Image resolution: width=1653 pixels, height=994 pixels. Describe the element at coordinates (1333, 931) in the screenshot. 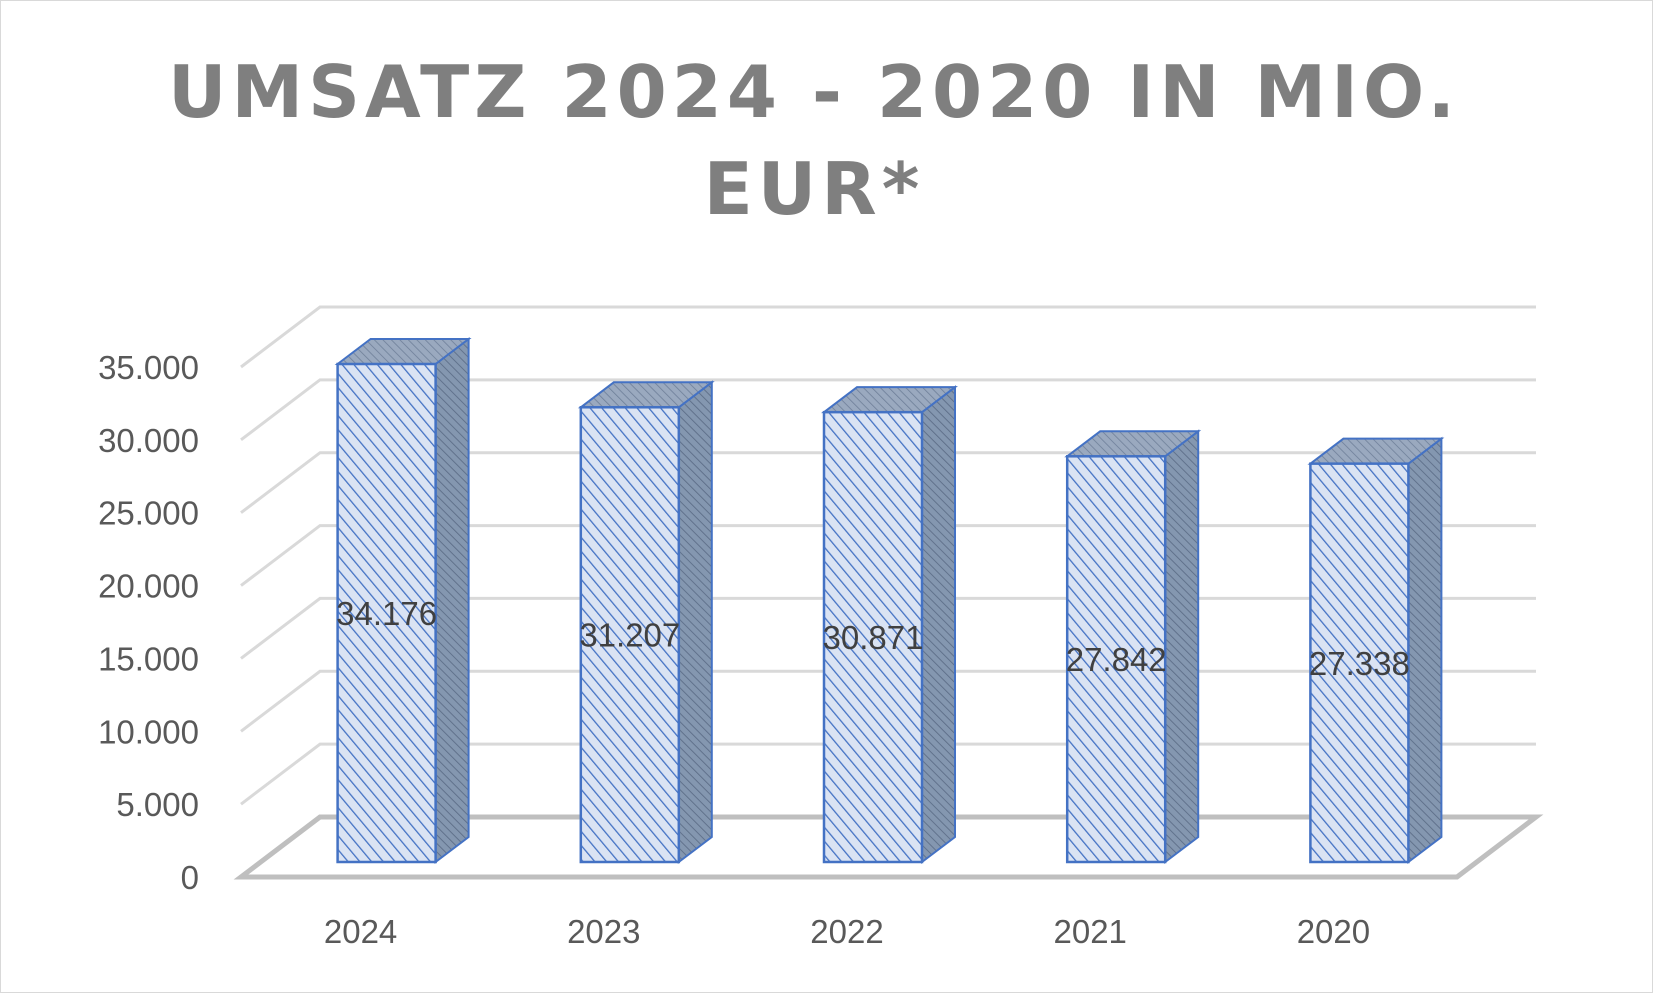

I see `x-category-label-2020: 2020` at that location.